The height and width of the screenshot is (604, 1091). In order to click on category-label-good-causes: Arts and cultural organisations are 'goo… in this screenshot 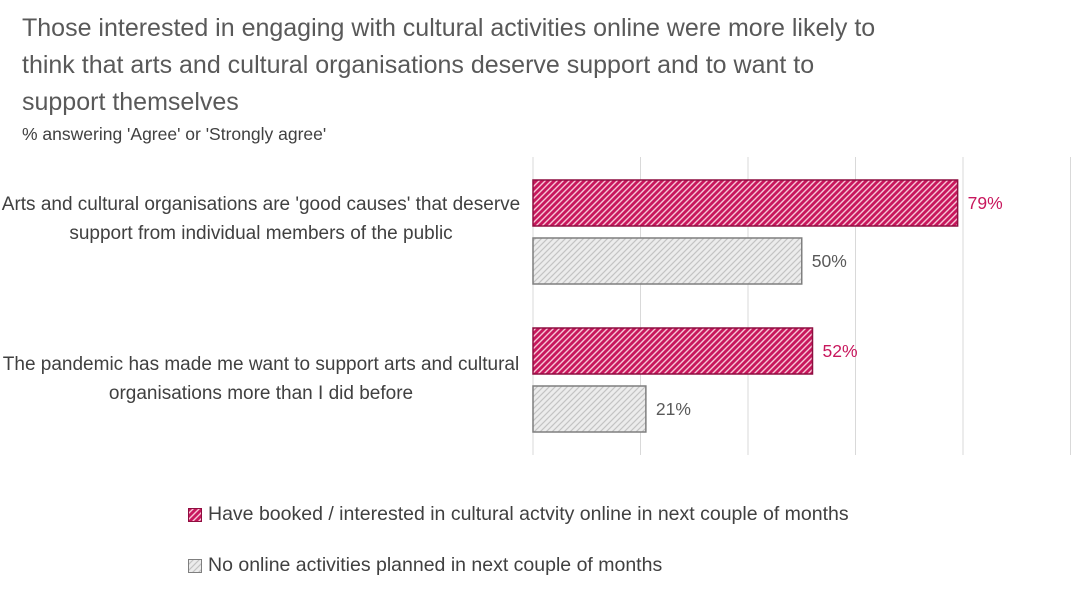, I will do `click(261, 219)`.